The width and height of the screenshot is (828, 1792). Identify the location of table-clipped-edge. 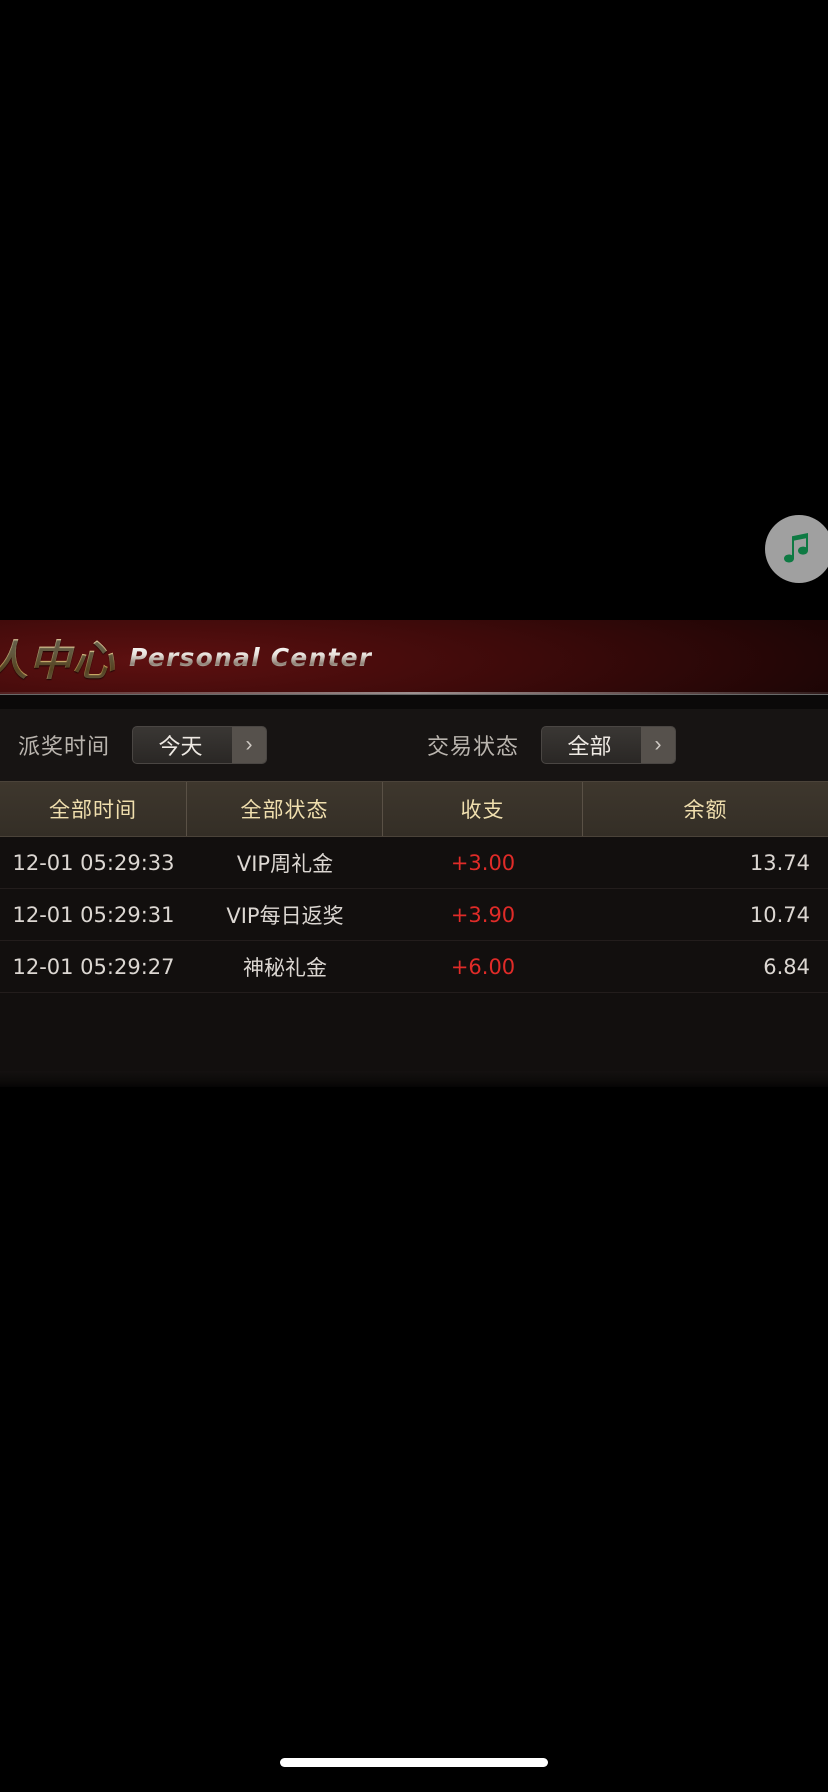
(414, 1079).